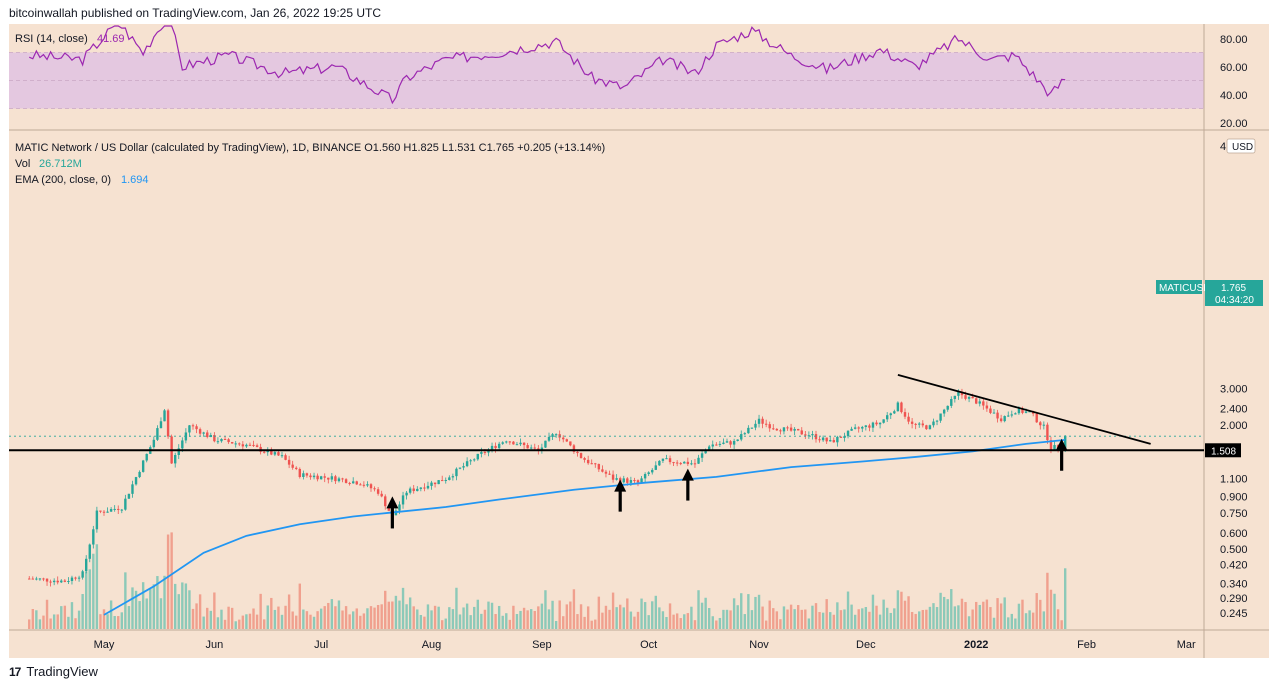 The width and height of the screenshot is (1277, 681). I want to click on price-tick: 0.750, so click(1234, 514).